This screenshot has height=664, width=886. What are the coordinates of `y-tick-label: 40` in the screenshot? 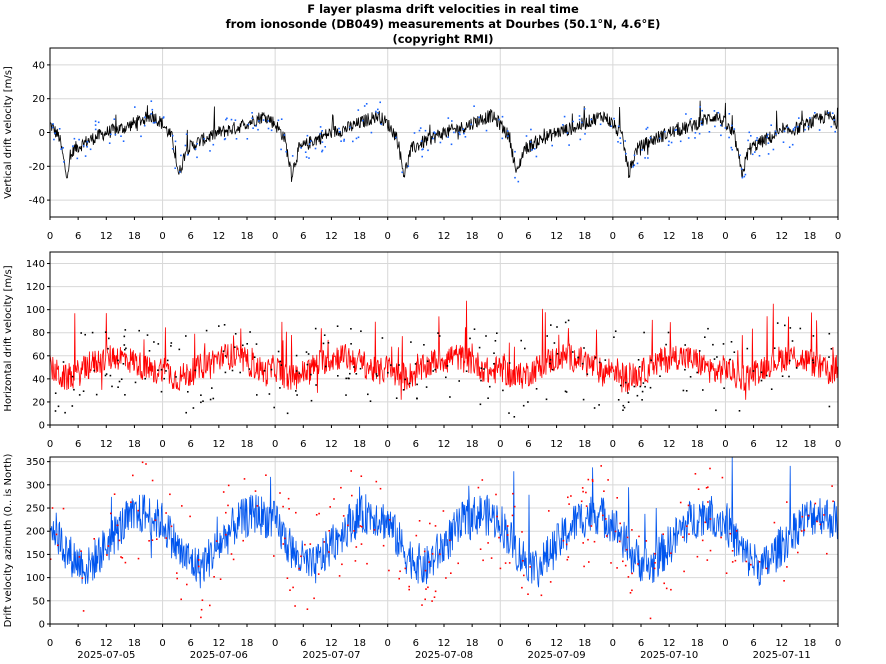 It's located at (38, 379).